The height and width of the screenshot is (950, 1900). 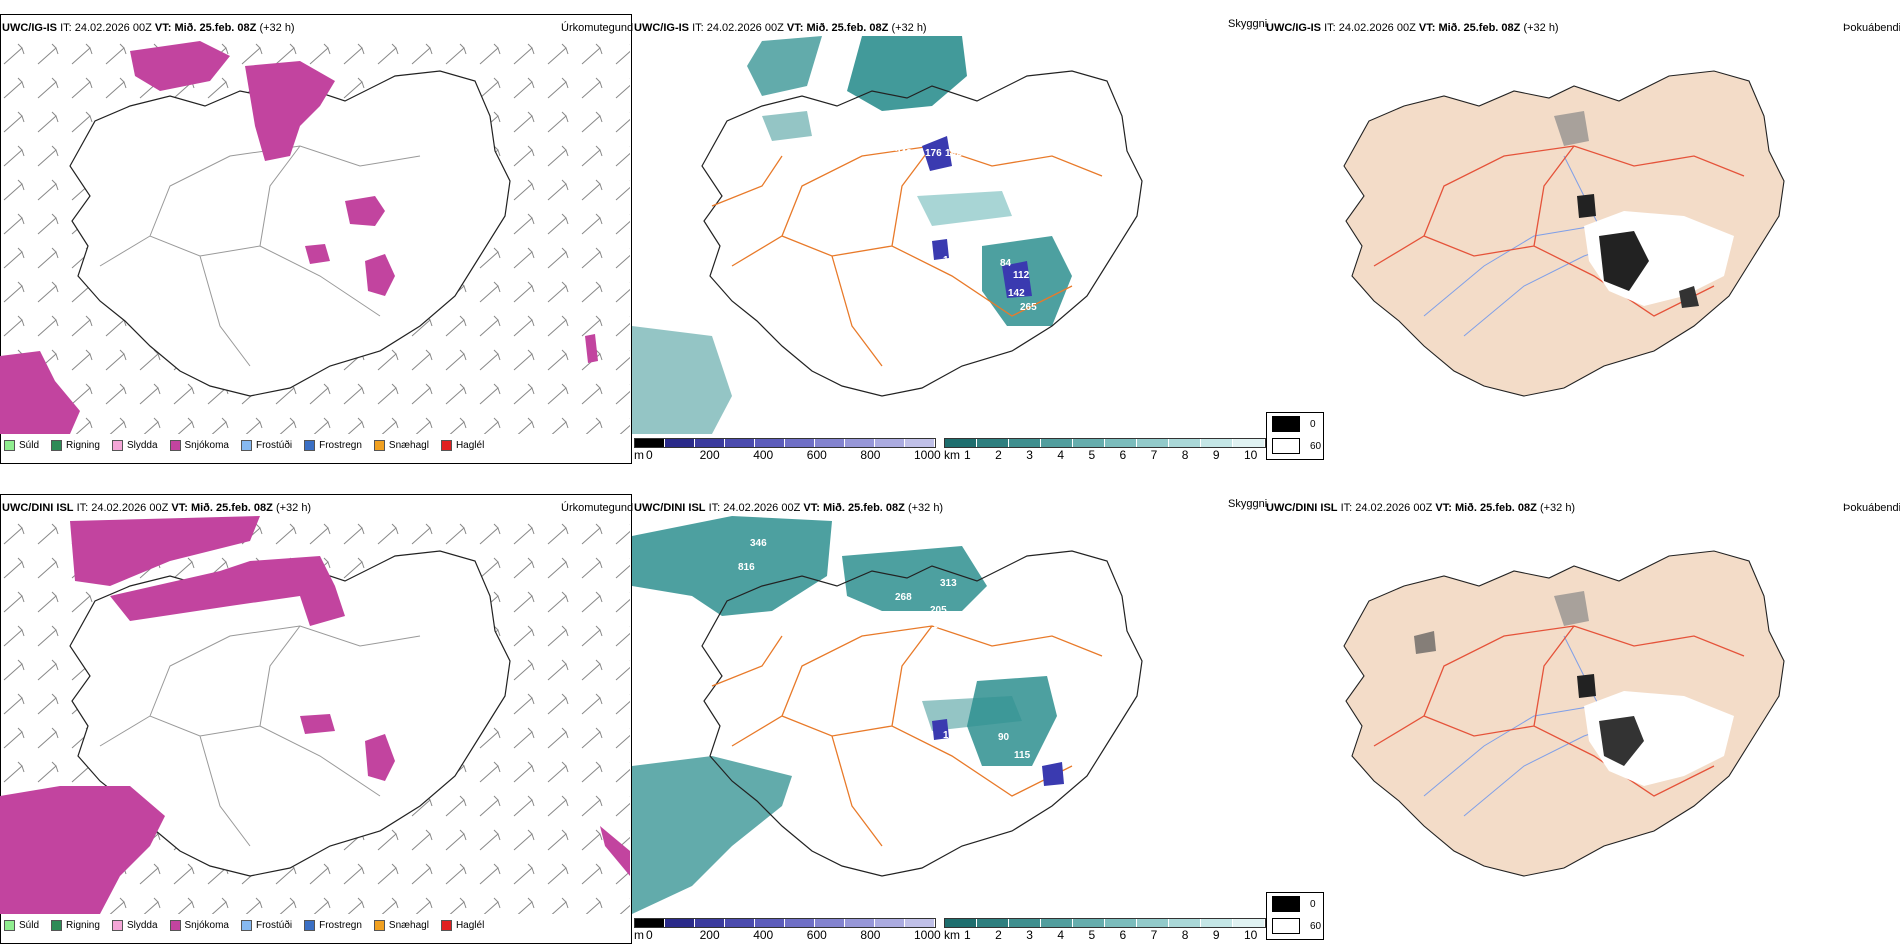 I want to click on iceland-outline, so click(x=922, y=233).